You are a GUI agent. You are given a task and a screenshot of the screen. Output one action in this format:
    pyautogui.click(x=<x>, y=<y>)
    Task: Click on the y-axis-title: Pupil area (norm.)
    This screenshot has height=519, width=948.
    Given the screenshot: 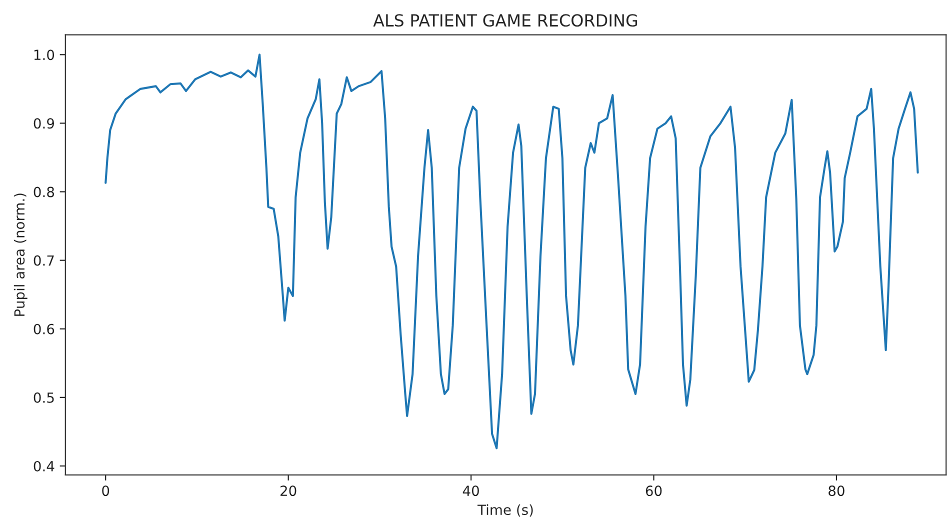 What is the action you would take?
    pyautogui.click(x=21, y=255)
    